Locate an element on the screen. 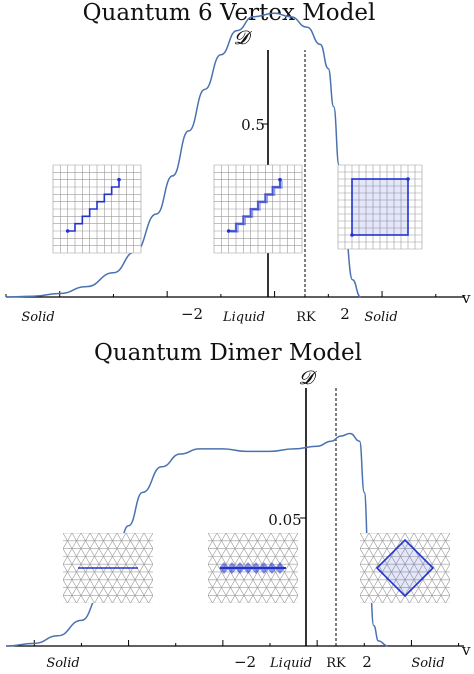  panel-1-x-tick-label-2: 2 is located at coordinates (345, 314).